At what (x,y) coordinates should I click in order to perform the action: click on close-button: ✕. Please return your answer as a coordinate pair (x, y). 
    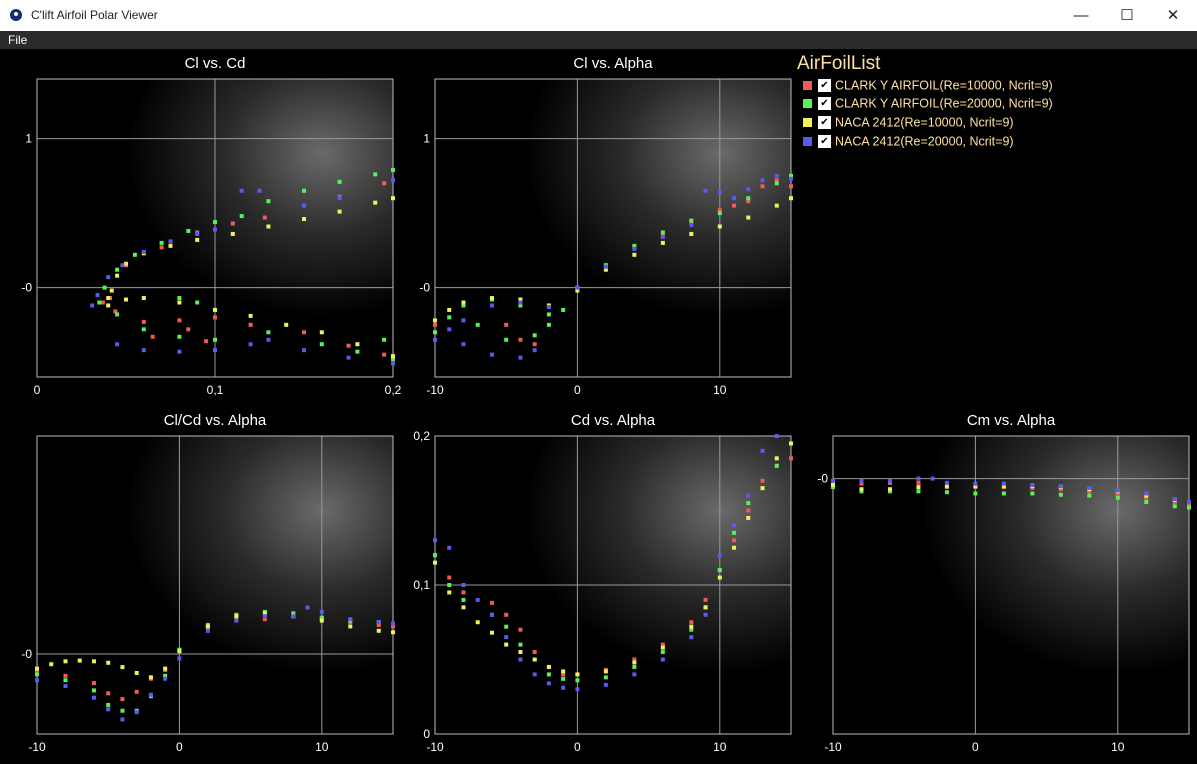
    Looking at the image, I should click on (1173, 15).